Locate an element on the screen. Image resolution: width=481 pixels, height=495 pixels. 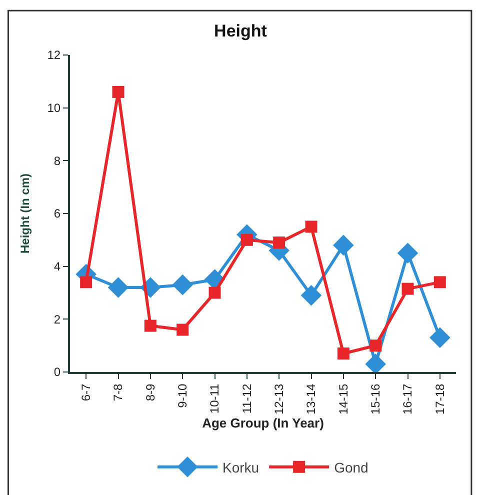
x-tick-label: 9-10 is located at coordinates (182, 395).